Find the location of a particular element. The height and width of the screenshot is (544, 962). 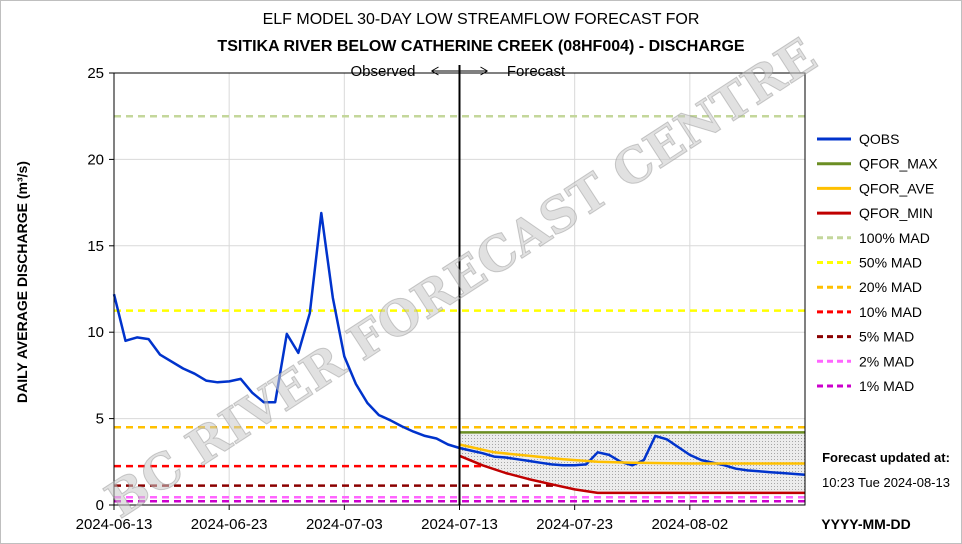

legend-label: 20% MAD is located at coordinates (890, 287).